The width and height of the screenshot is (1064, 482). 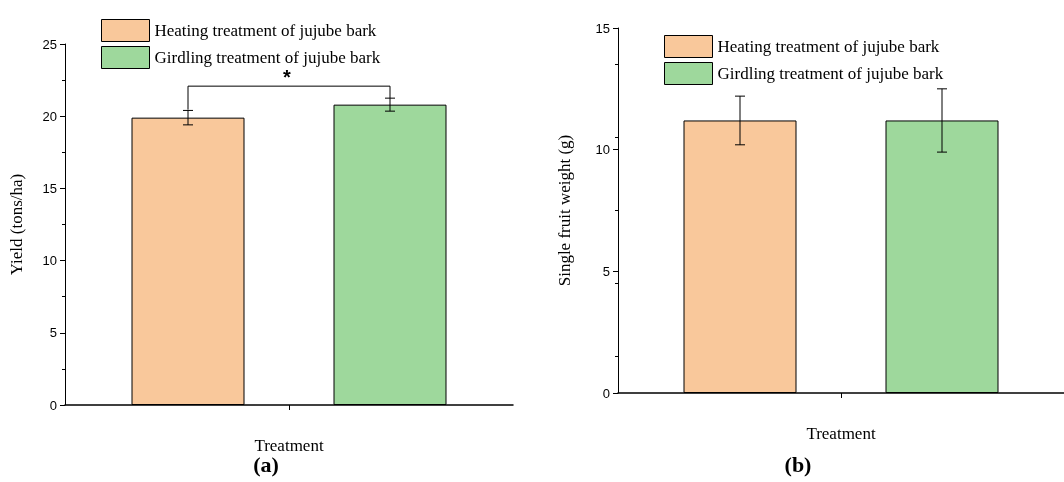 I want to click on annotation: *, so click(x=287, y=77).